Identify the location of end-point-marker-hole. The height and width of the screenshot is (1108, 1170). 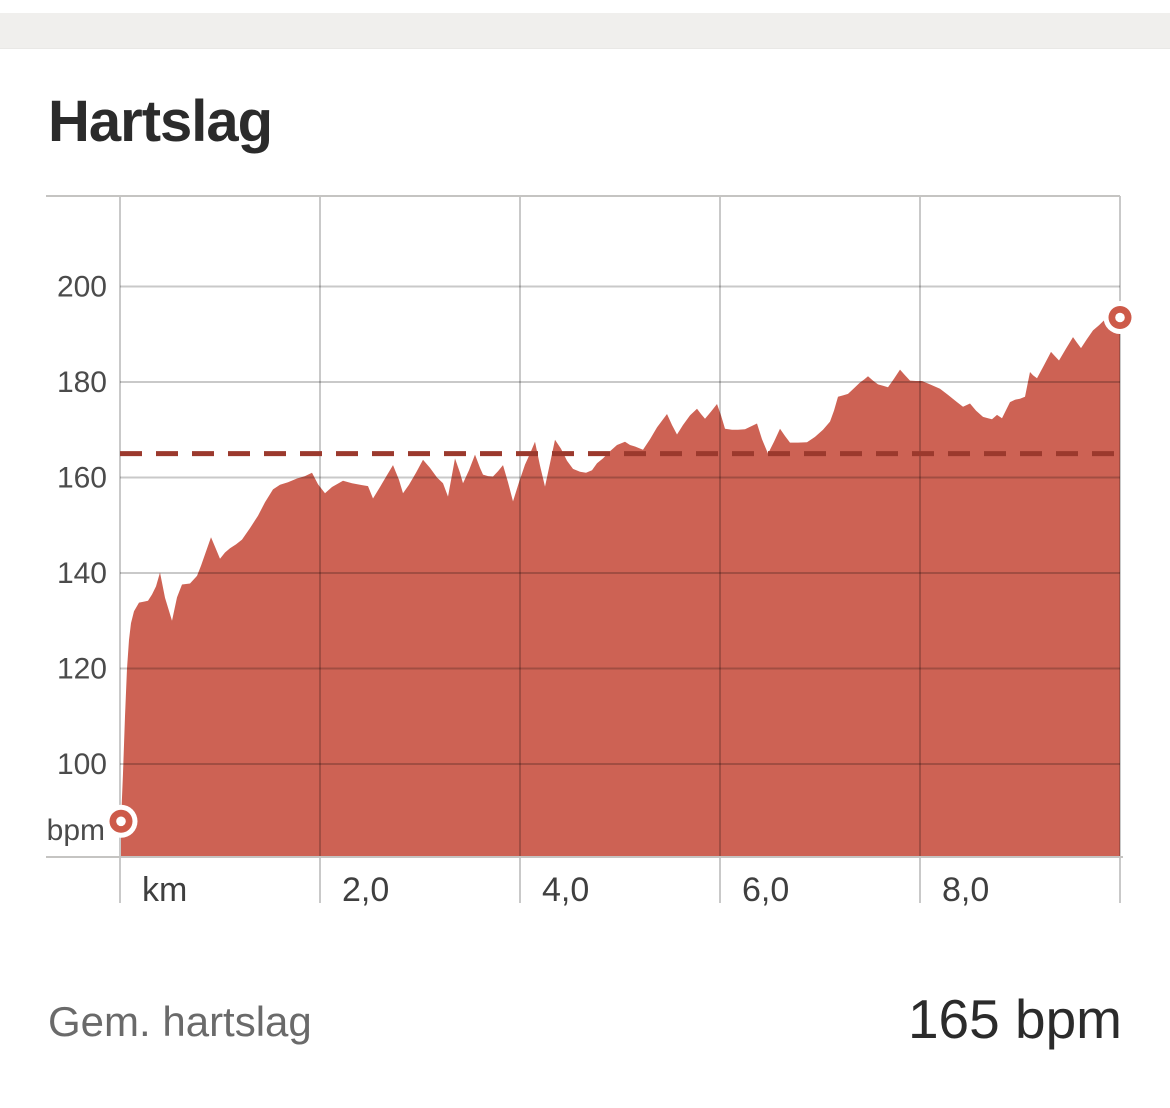
(1120, 317).